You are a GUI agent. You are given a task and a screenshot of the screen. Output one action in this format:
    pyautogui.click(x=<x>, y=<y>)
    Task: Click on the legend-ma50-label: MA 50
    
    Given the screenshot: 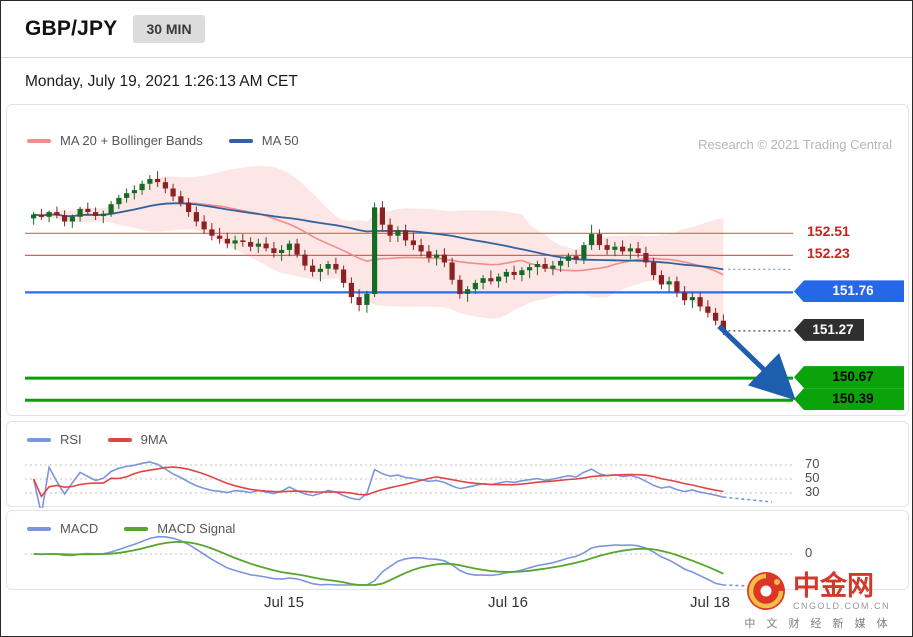 What is the action you would take?
    pyautogui.click(x=280, y=140)
    